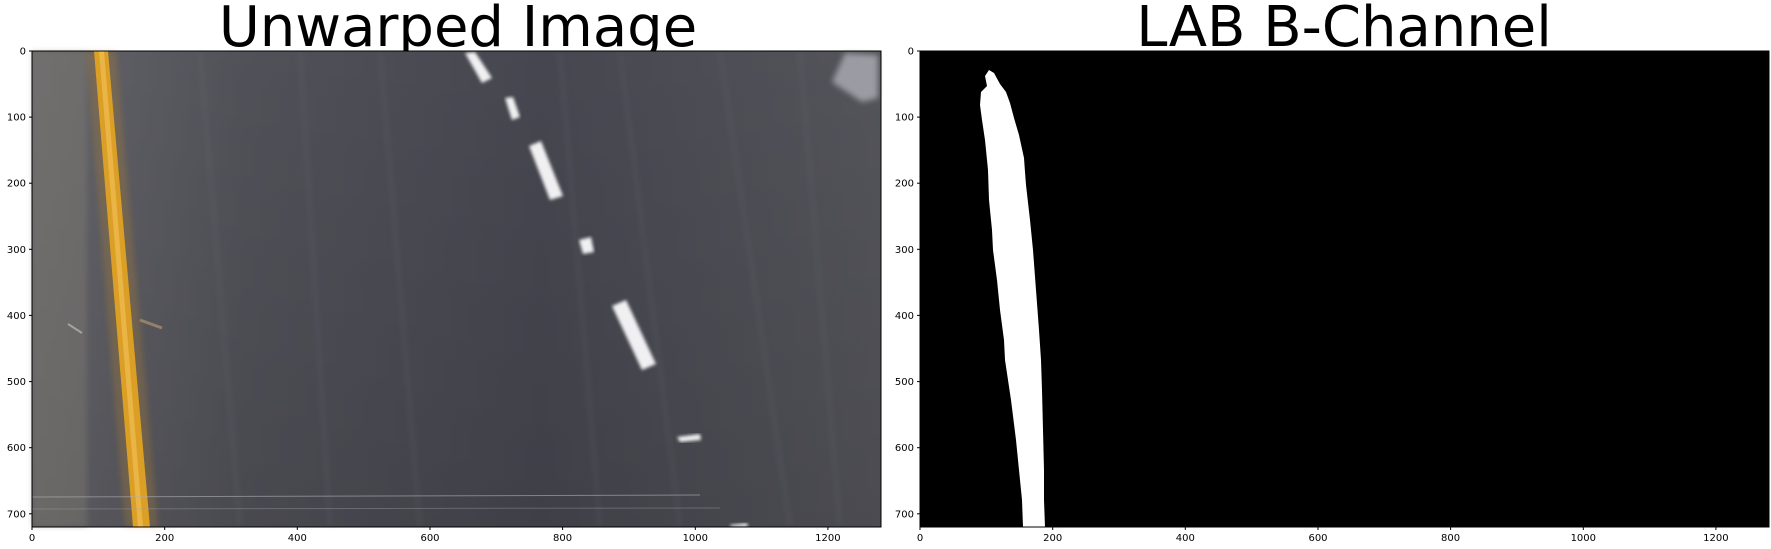 This screenshot has width=1771, height=549. What do you see at coordinates (1012, 298) in the screenshot?
I see `detected-lane-mask` at bounding box center [1012, 298].